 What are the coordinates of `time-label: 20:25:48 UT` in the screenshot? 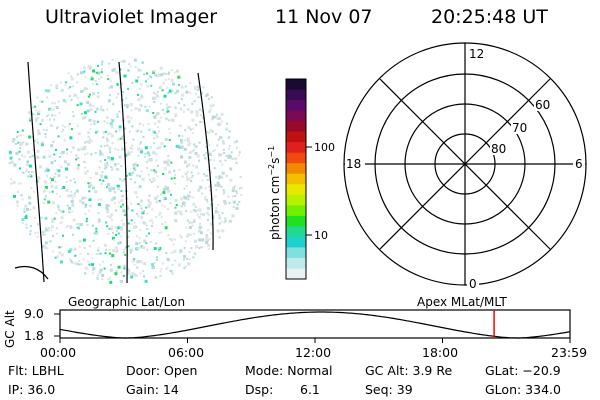 It's located at (489, 17).